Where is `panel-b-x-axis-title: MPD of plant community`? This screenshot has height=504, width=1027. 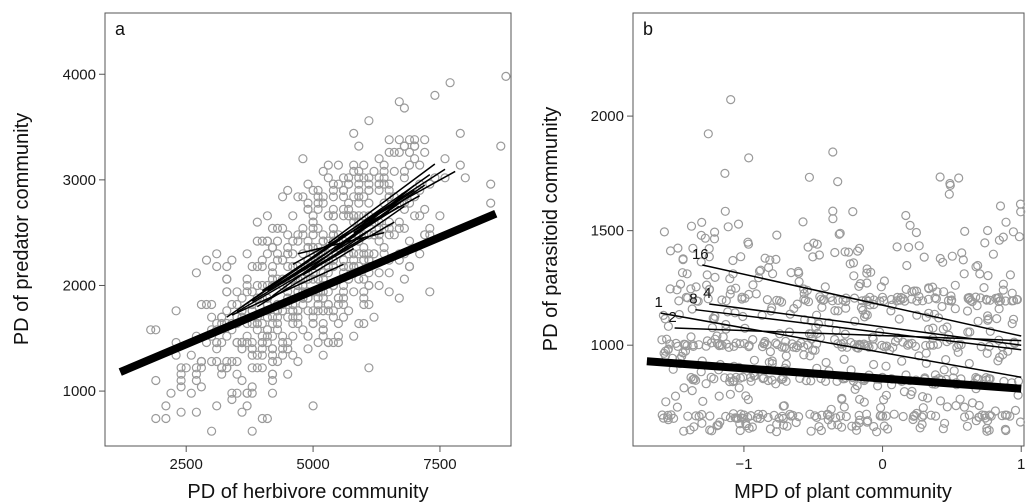
panel-b-x-axis-title: MPD of plant community is located at coordinates (843, 492).